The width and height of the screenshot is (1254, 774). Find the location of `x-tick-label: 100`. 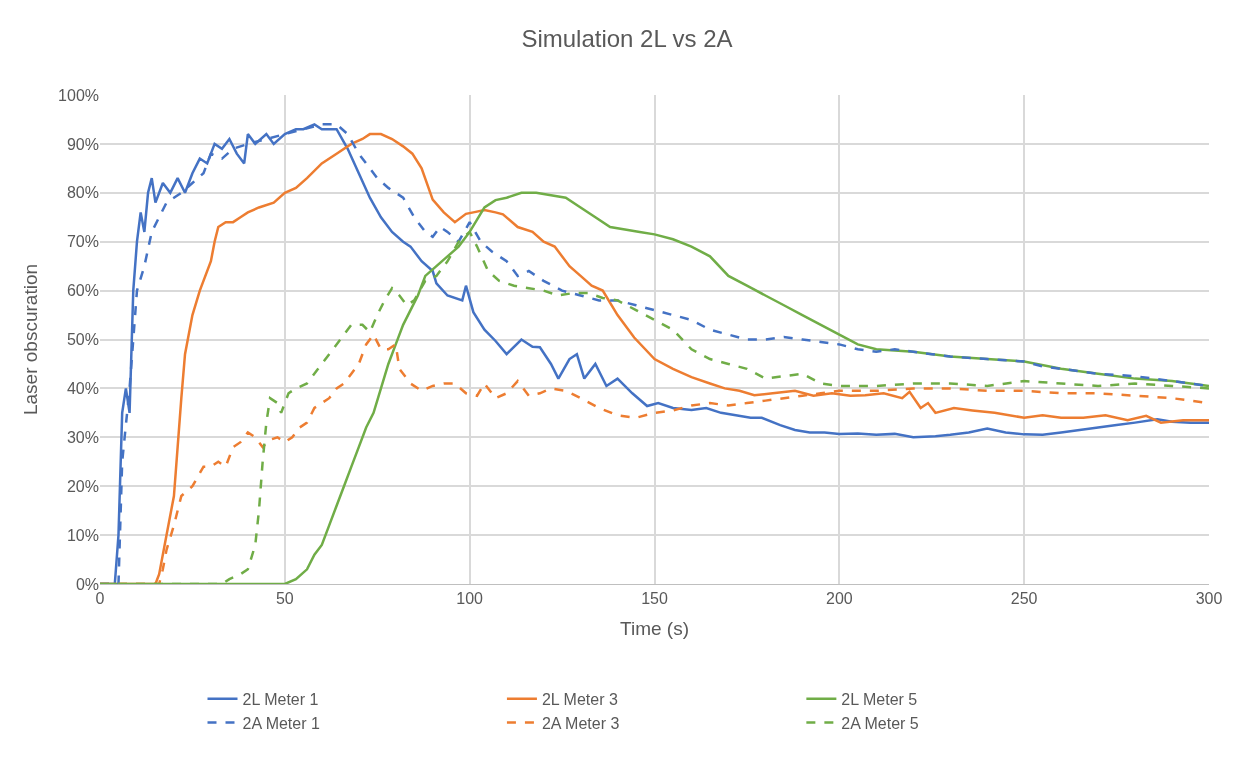

x-tick-label: 100 is located at coordinates (470, 599).